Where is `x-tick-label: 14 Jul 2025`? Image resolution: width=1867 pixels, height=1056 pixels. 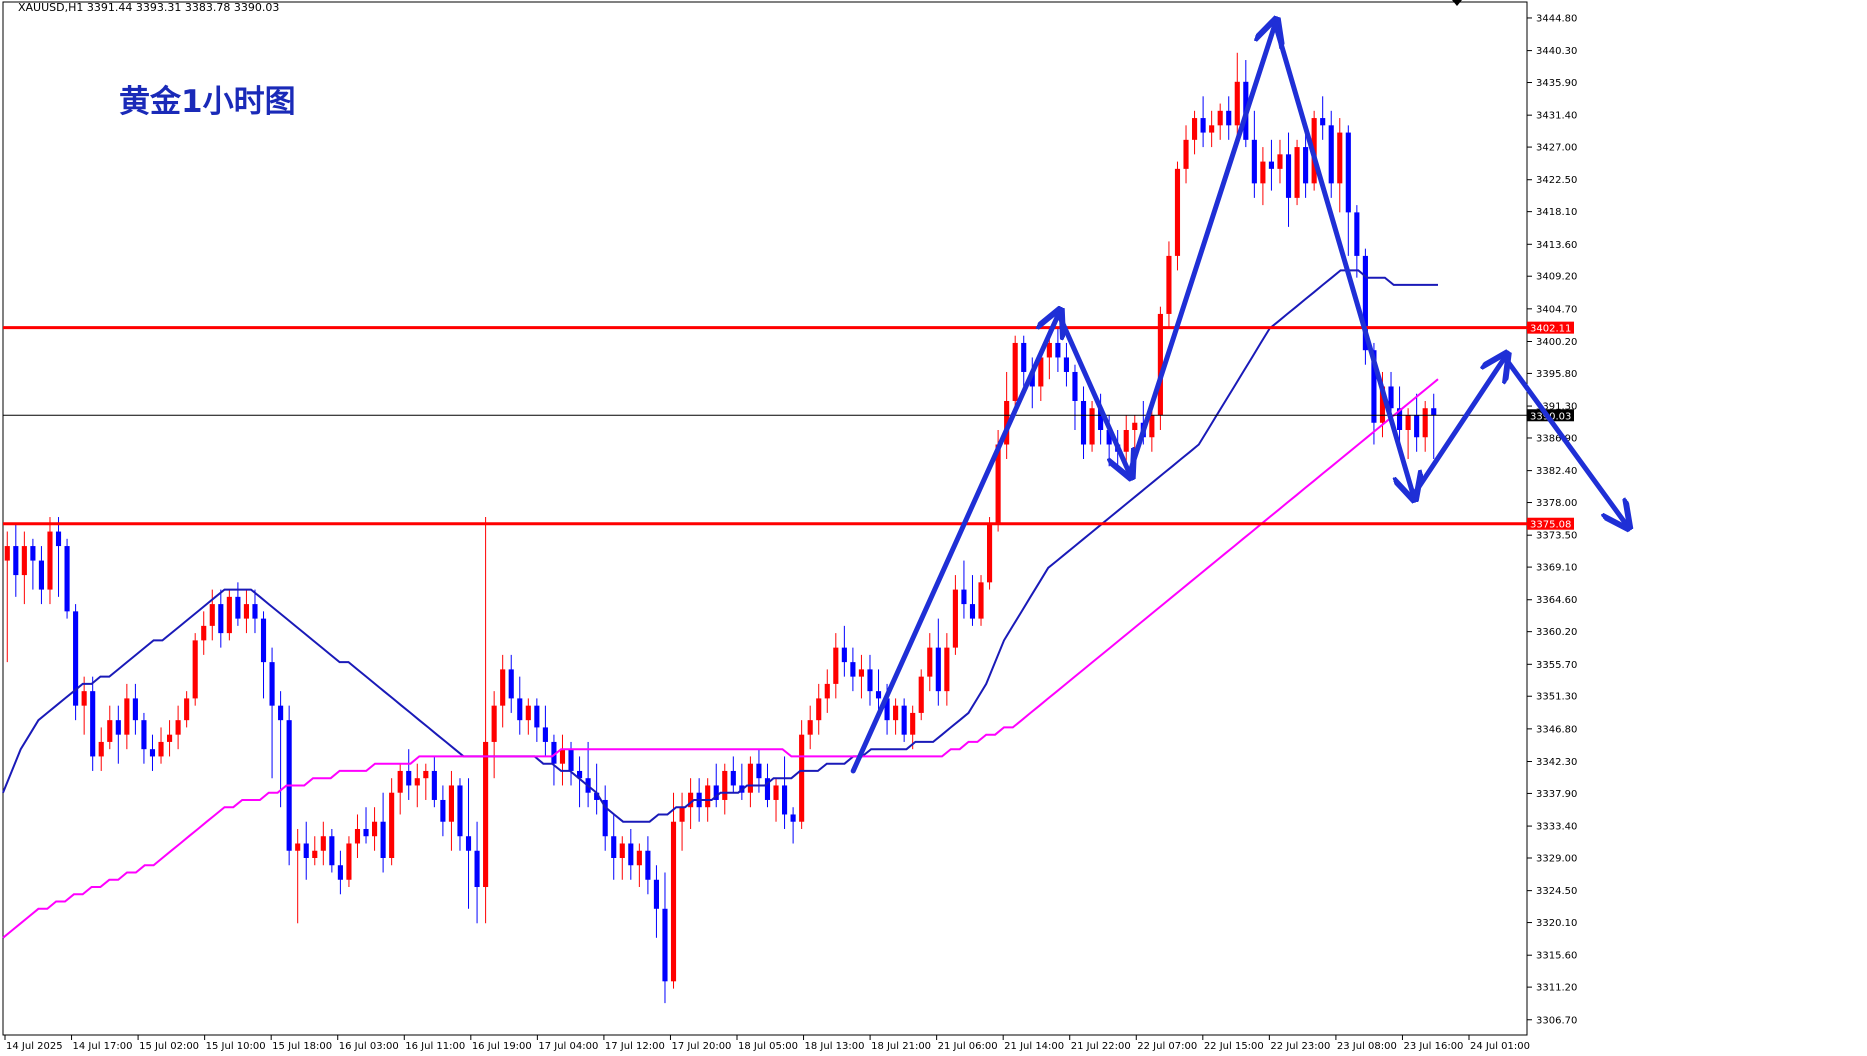
x-tick-label: 14 Jul 2025 is located at coordinates (34, 1046).